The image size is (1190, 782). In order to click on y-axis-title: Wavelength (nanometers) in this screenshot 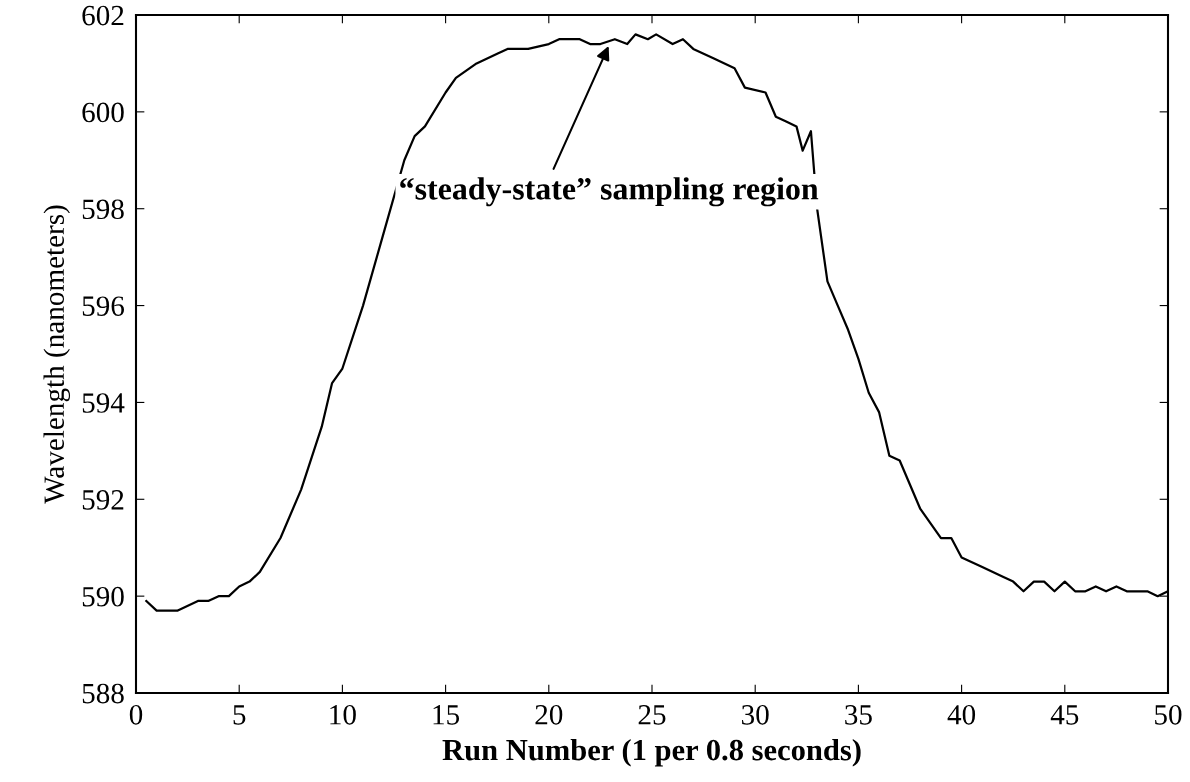, I will do `click(57, 354)`.